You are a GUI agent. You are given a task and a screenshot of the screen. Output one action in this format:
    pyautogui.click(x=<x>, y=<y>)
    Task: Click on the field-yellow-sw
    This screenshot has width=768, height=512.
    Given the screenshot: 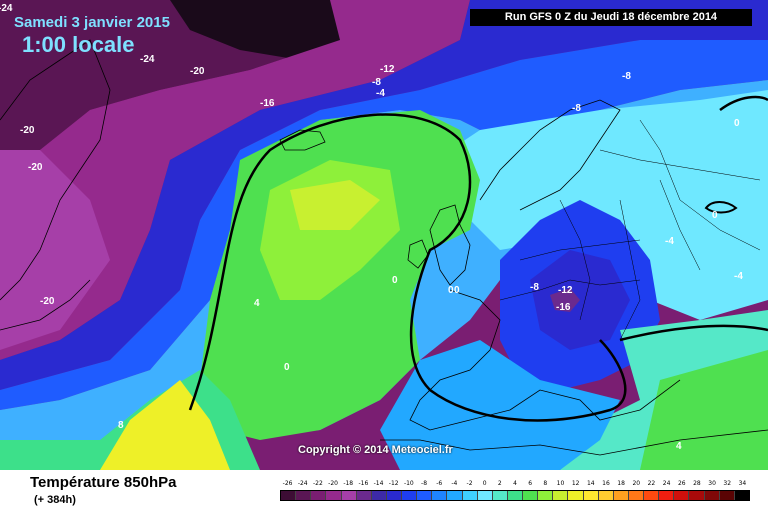 What is the action you would take?
    pyautogui.click(x=165, y=425)
    